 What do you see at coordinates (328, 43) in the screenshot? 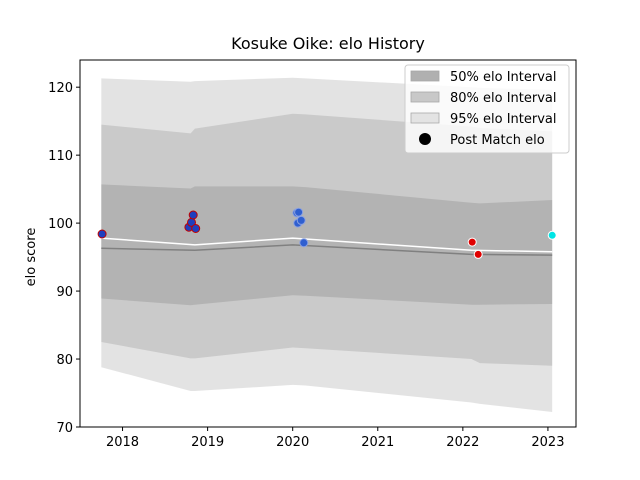
I see `chart-title: Kosuke Oike: elo History` at bounding box center [328, 43].